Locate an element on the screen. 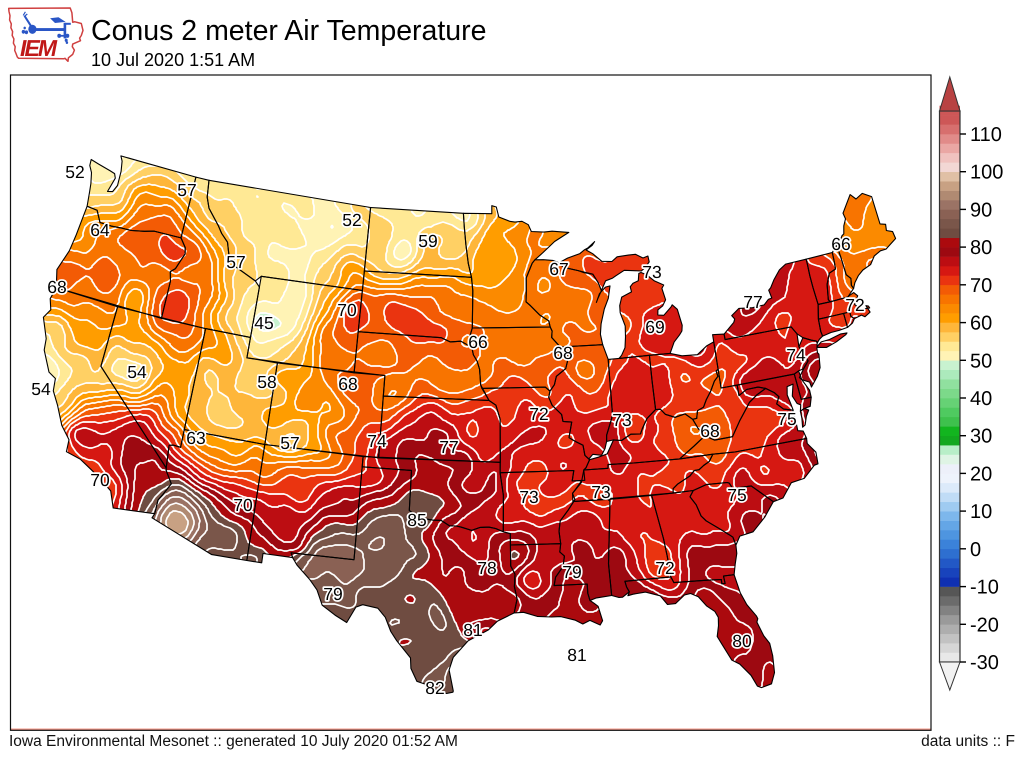  svg-text: 40 is located at coordinates (981, 399).